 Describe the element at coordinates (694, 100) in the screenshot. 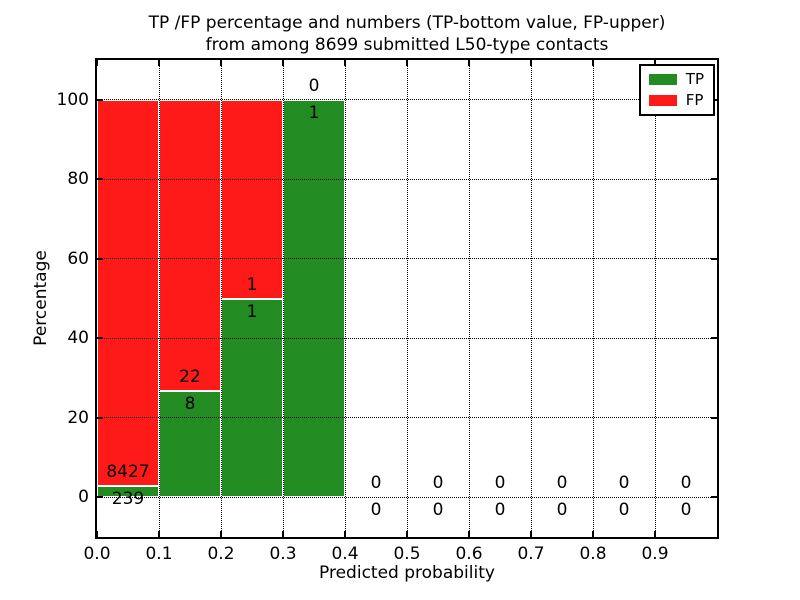

I see `legend-label-fp: FP` at that location.